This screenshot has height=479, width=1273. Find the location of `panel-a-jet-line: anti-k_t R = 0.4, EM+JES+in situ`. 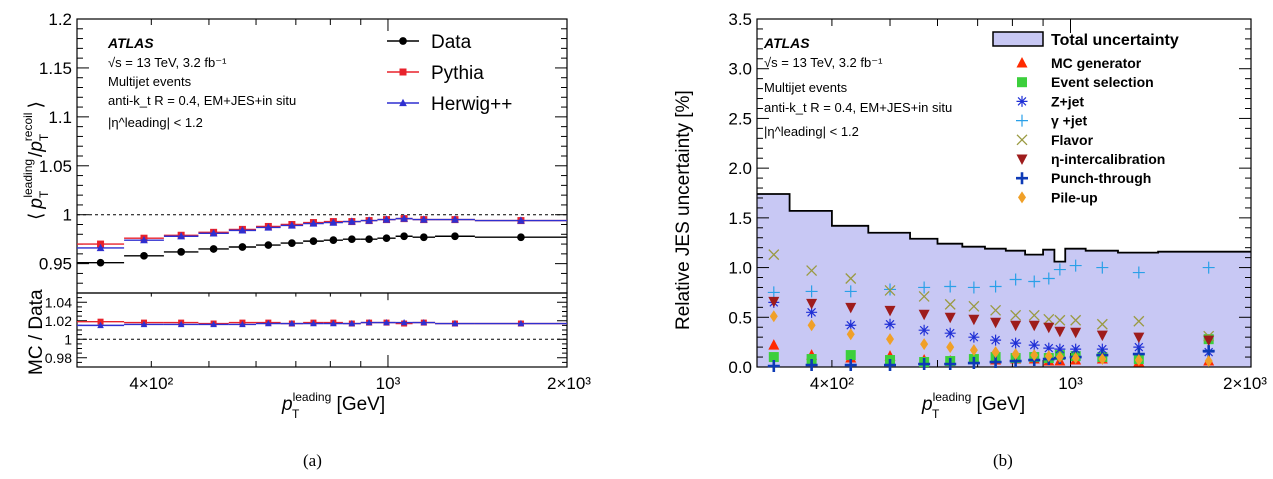

panel-a-jet-line: anti-k_t R = 0.4, EM+JES+in situ is located at coordinates (202, 100).